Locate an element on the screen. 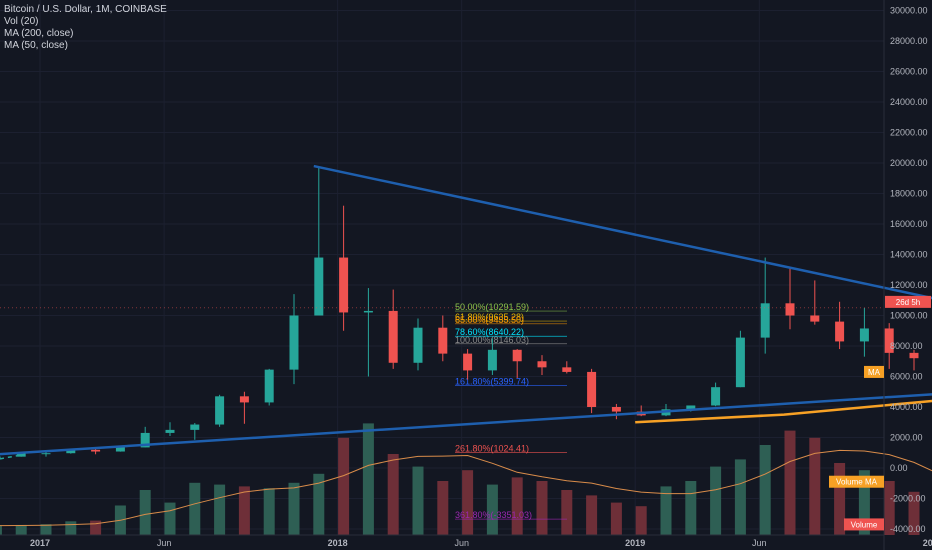  indicator-badge: MA is located at coordinates (874, 371).